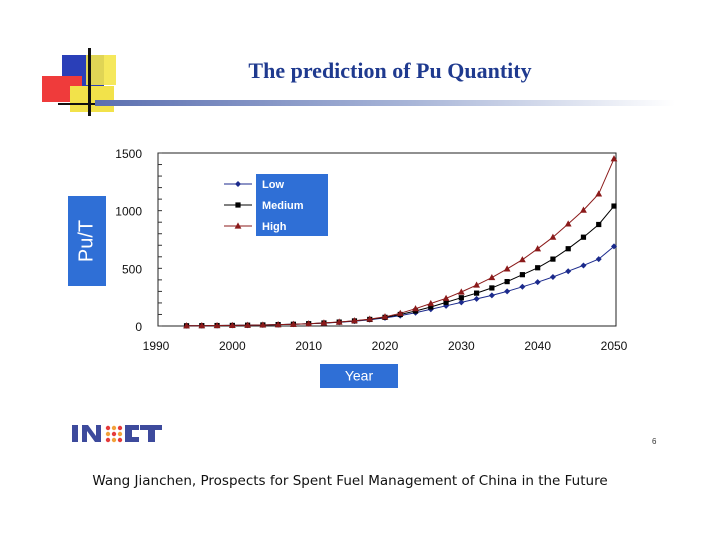 The image size is (720, 540). Describe the element at coordinates (537, 346) in the screenshot. I see `x-tick-label: 2040` at that location.